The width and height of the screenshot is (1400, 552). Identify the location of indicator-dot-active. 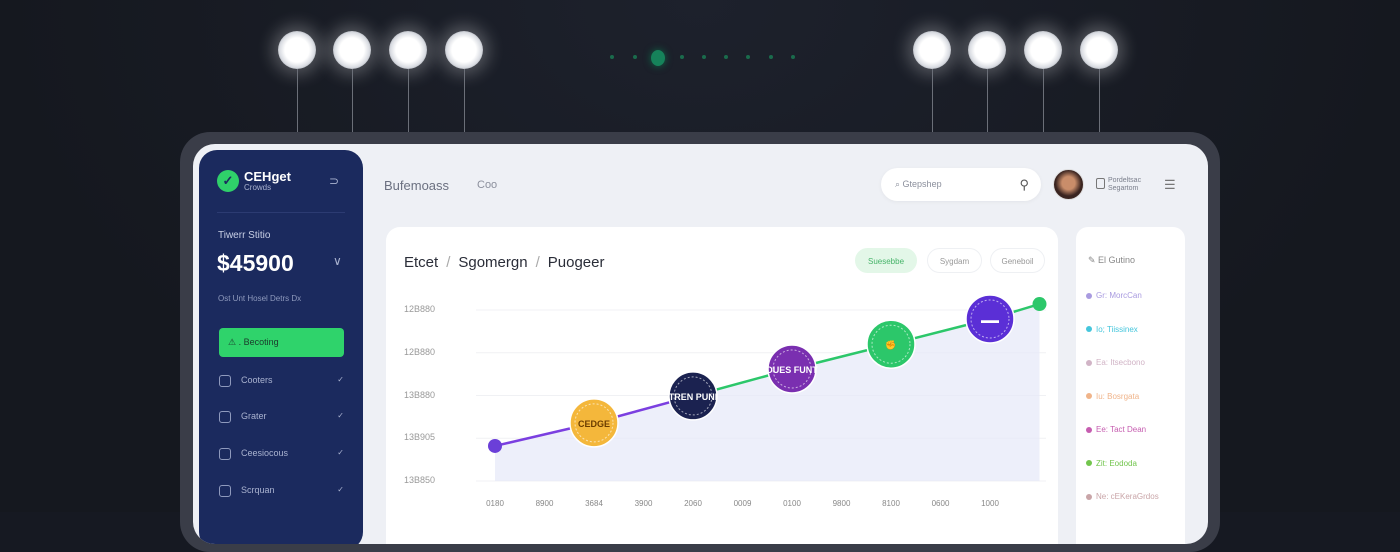
(658, 58).